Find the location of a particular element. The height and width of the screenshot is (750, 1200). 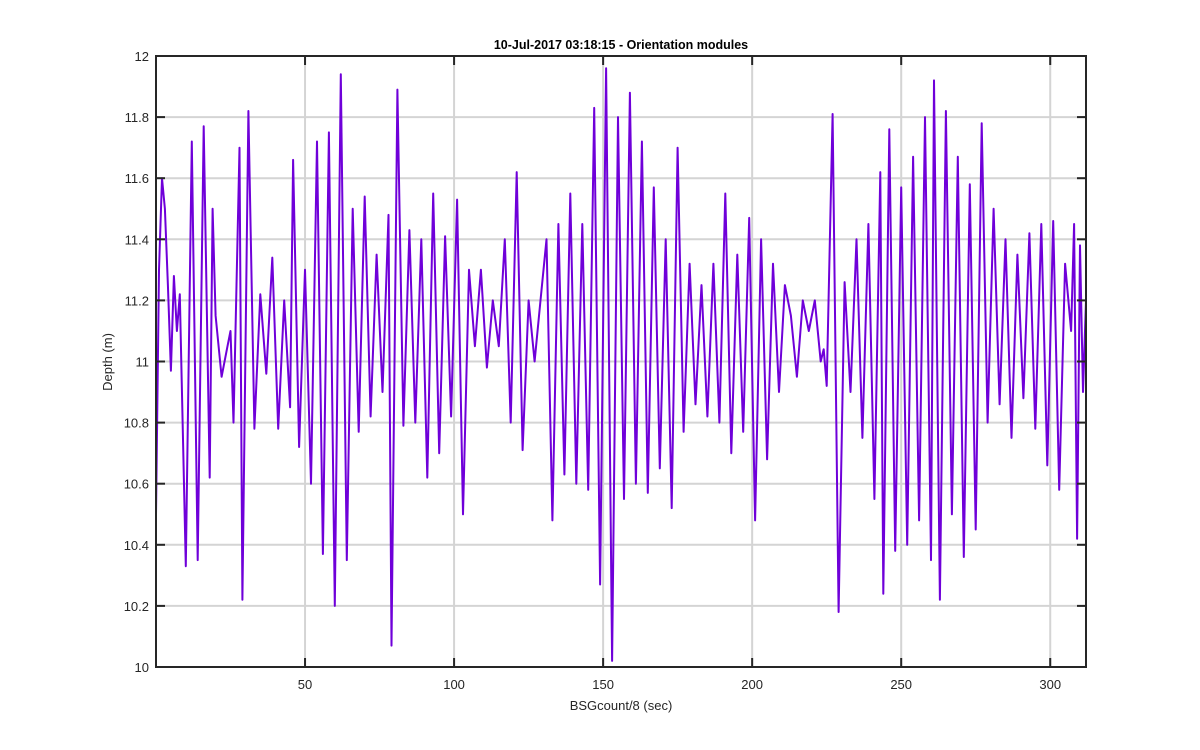

x-tick-label: 250 is located at coordinates (901, 684).